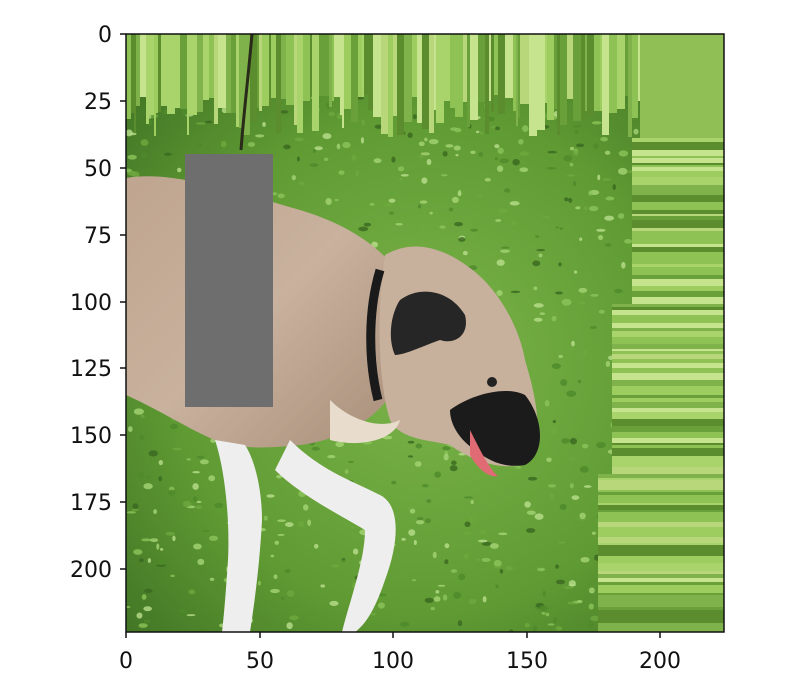  What do you see at coordinates (492, 382) in the screenshot?
I see `dog-eye` at bounding box center [492, 382].